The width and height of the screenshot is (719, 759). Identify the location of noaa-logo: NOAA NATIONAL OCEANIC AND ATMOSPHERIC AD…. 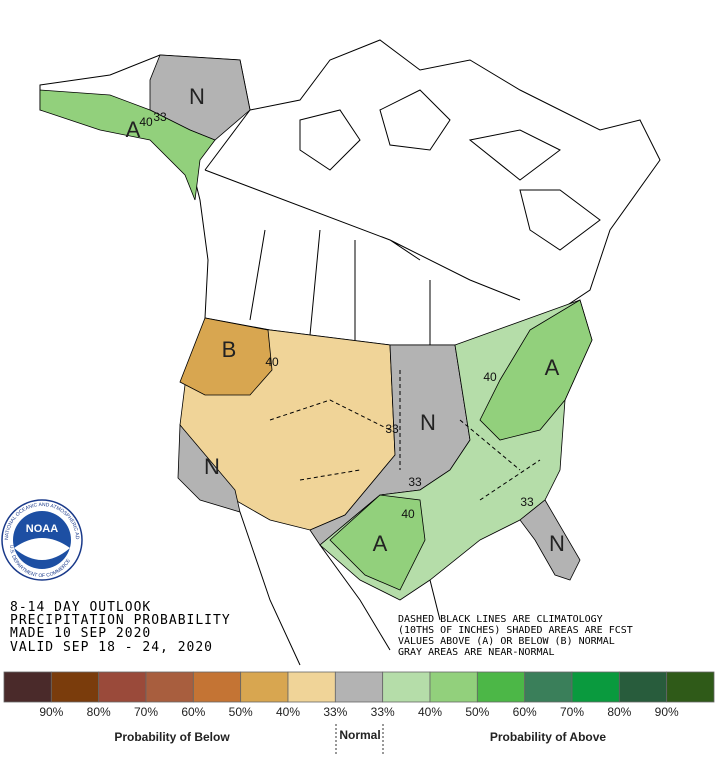
(41, 290).